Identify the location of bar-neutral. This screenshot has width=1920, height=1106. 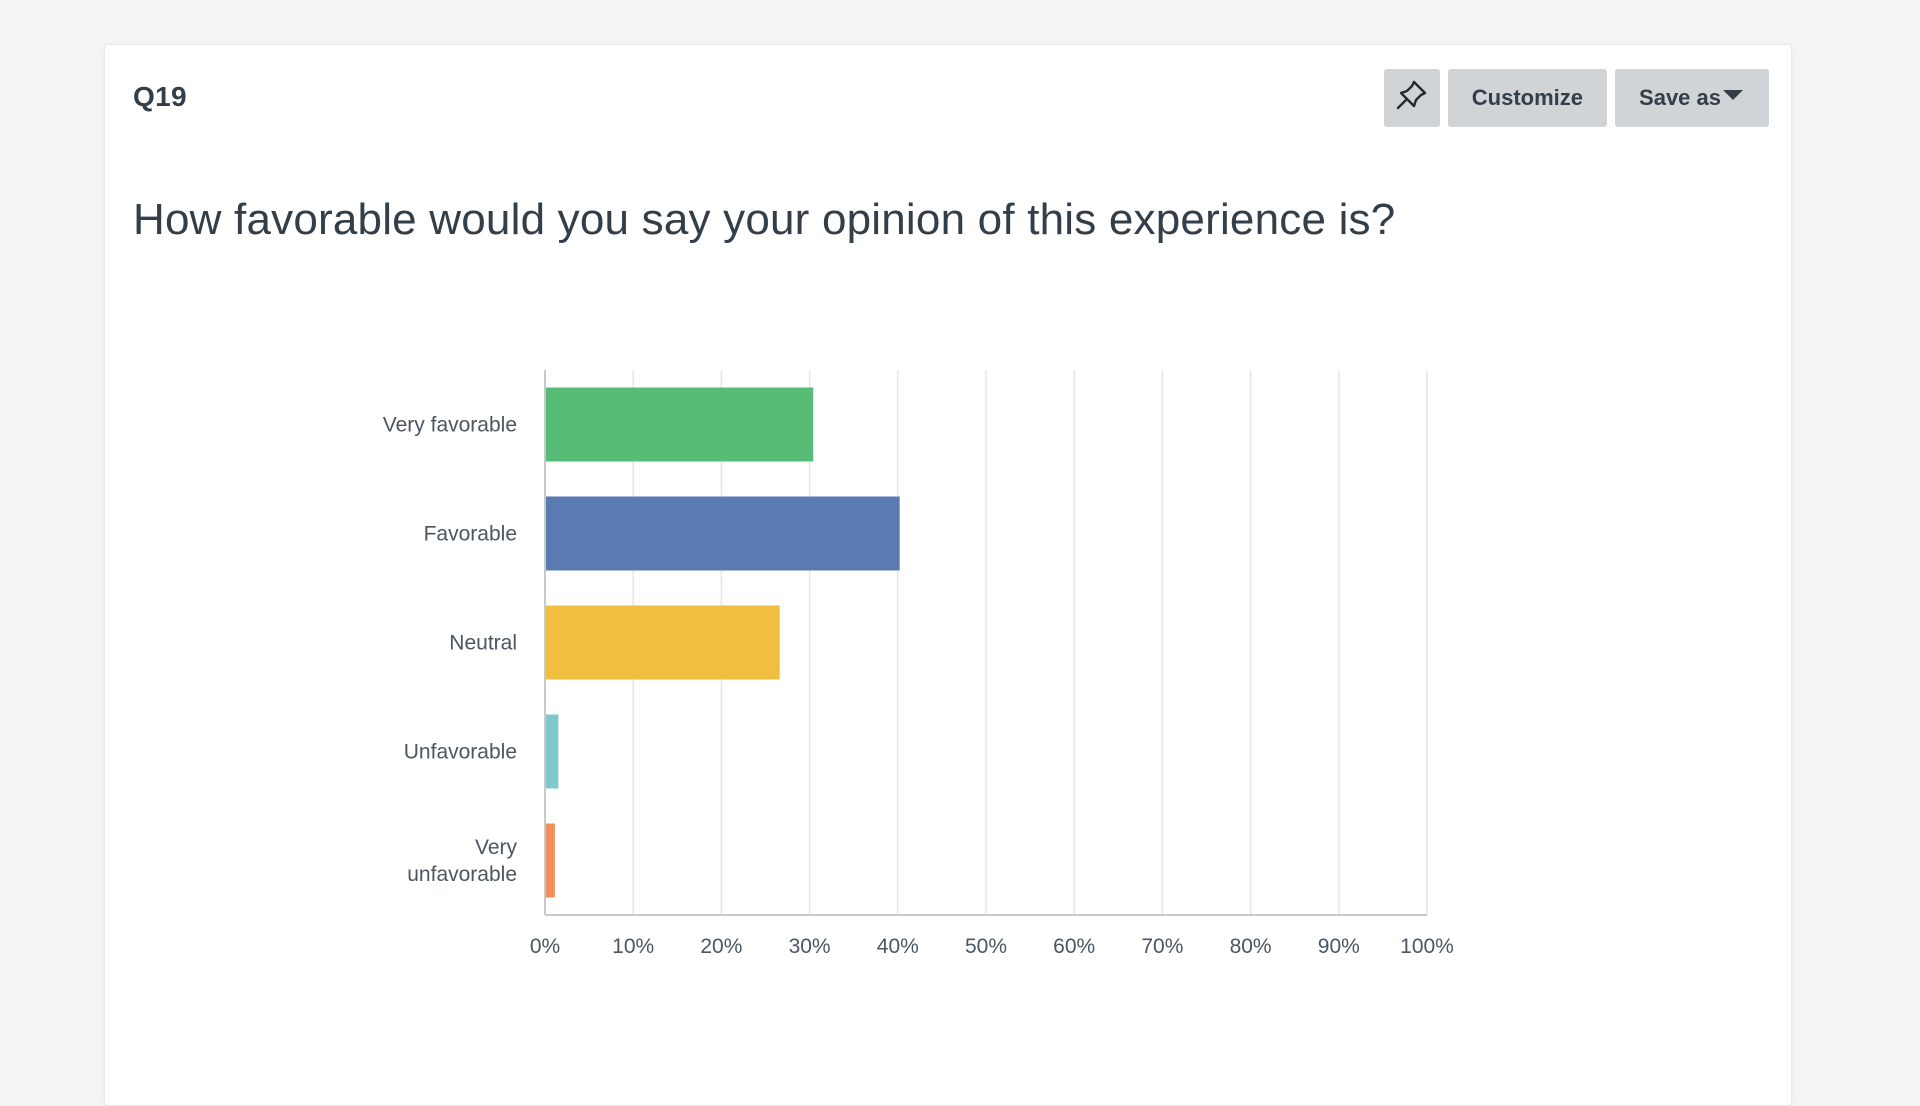
(663, 642).